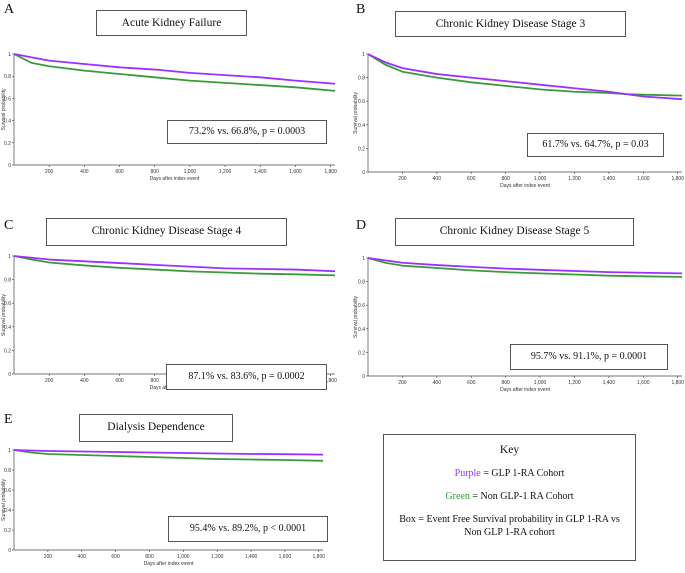  Describe the element at coordinates (246, 377) in the screenshot. I see `stat-box: 87.1% vs. 83.6%, p = 0.0002` at that location.